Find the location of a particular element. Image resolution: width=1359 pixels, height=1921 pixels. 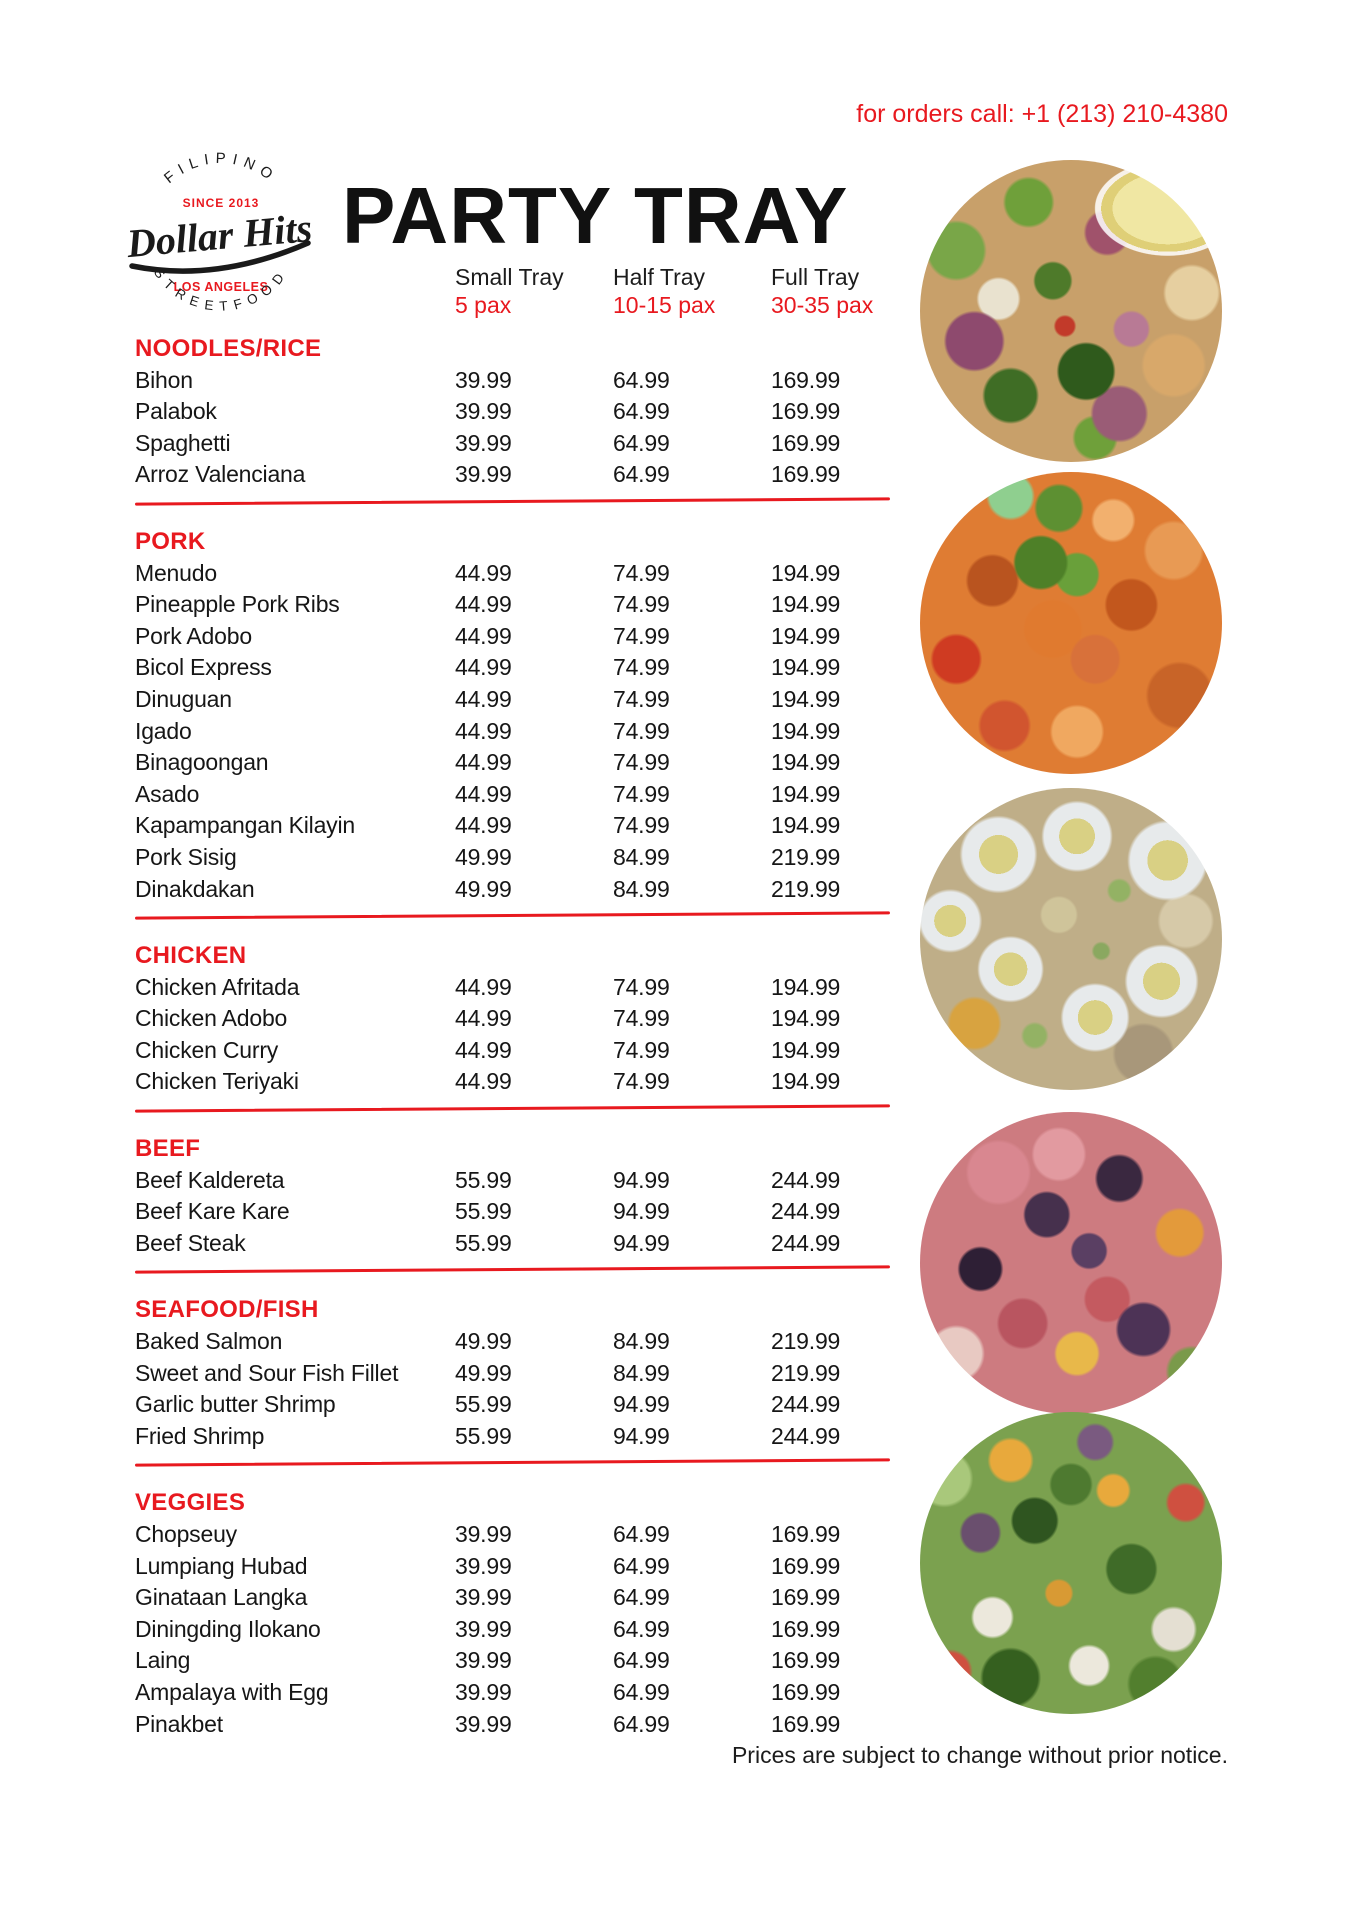

item-name: Lumpiang Hubad is located at coordinates (221, 1565).